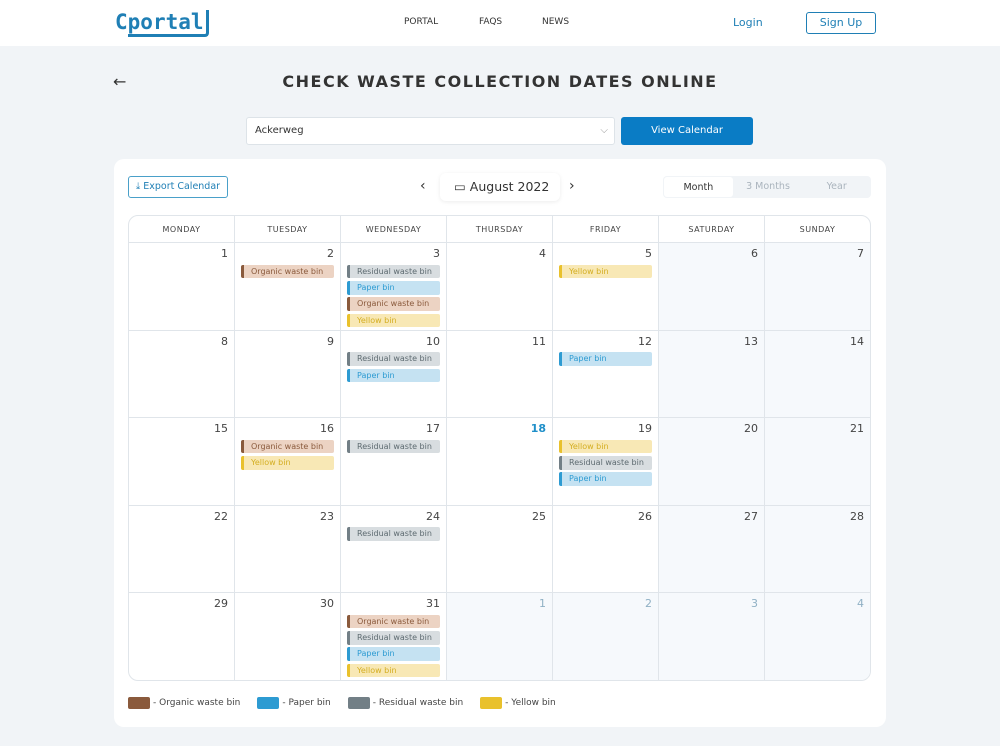  I want to click on week-row: 22 23 24 Residual waste bin 25 26 27 28, so click(499, 549).